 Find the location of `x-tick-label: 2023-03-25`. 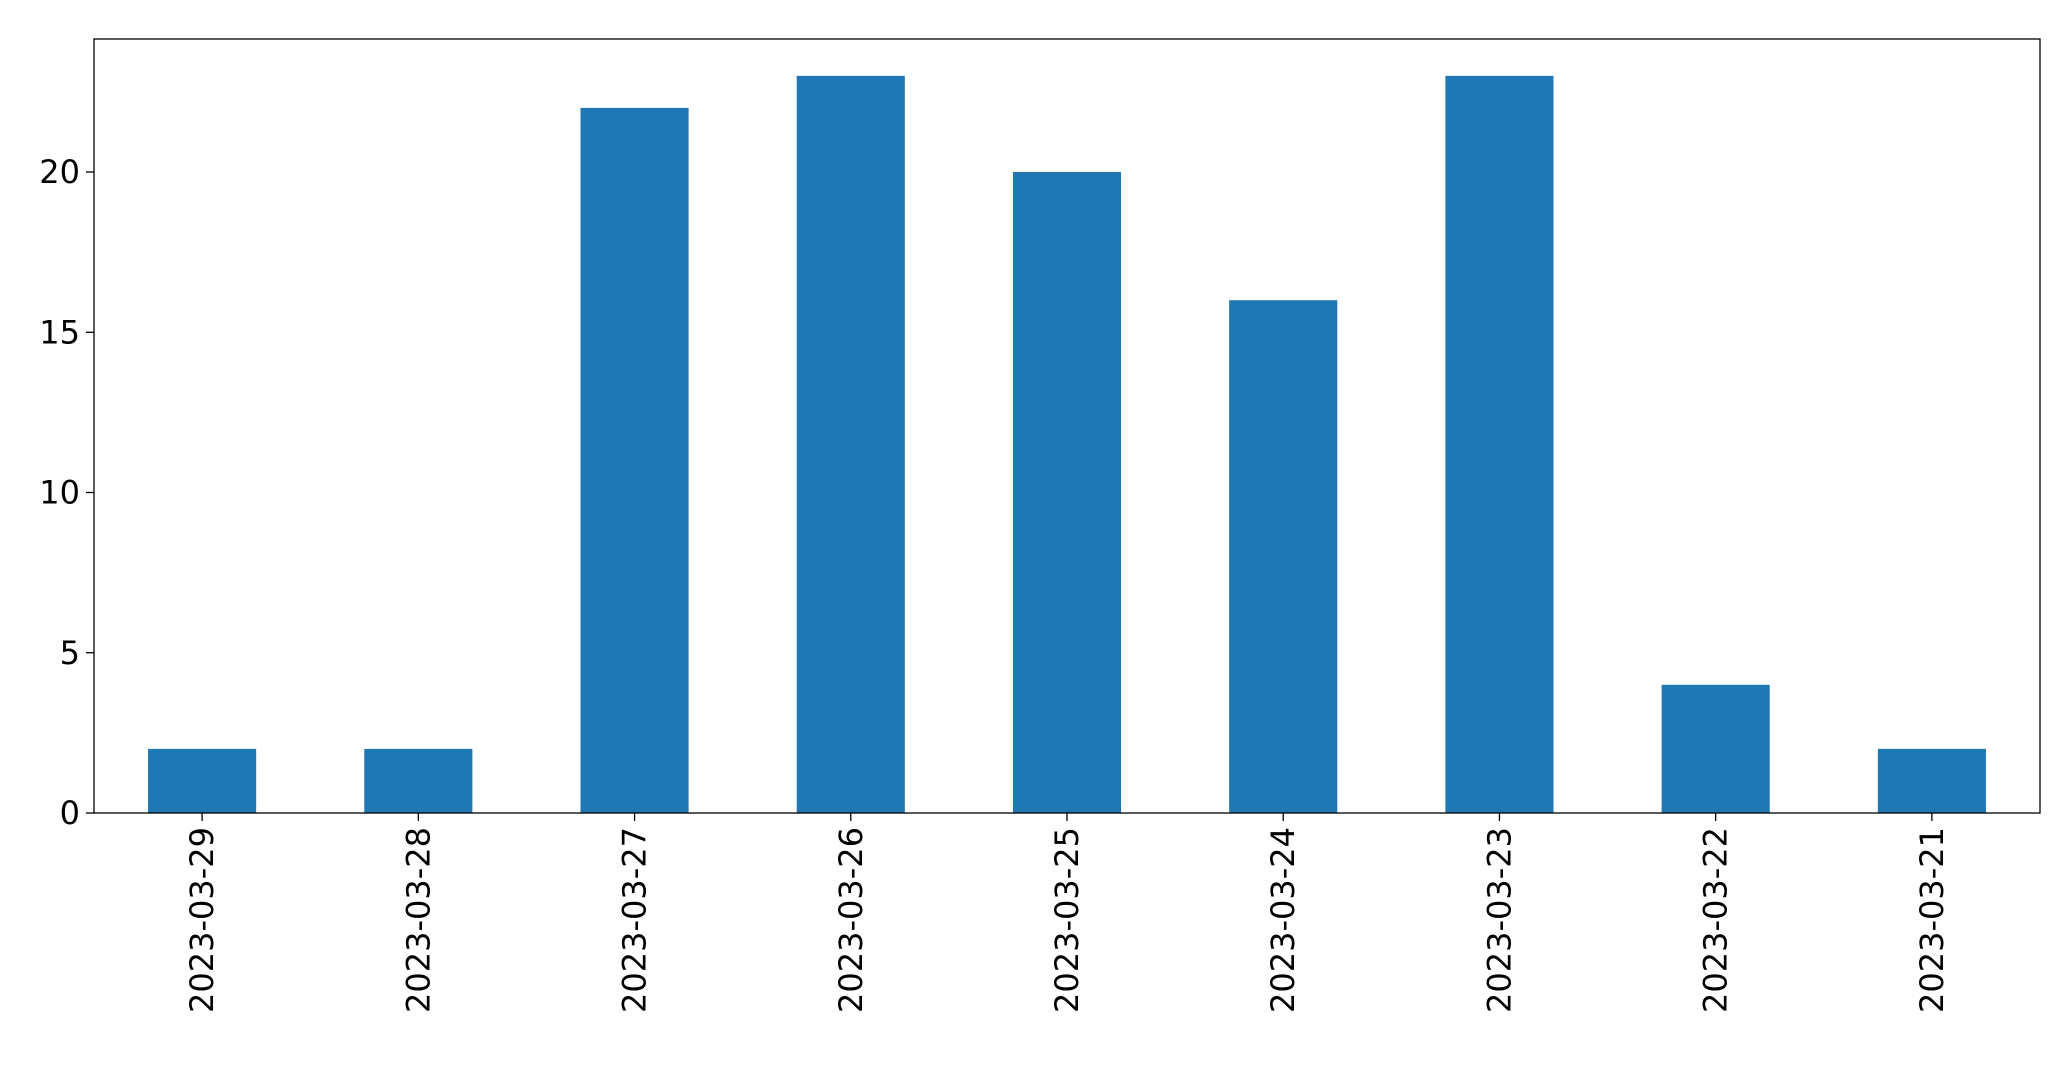

x-tick-label: 2023-03-25 is located at coordinates (1067, 920).